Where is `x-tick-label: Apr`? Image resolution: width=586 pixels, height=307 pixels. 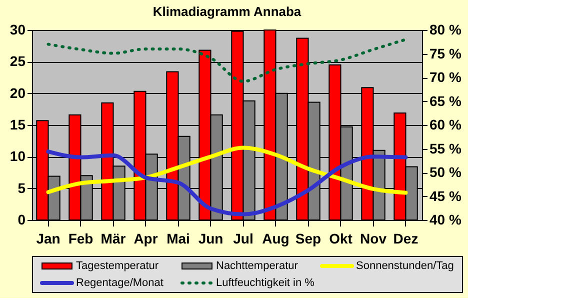
x-tick-label: Apr is located at coordinates (146, 238).